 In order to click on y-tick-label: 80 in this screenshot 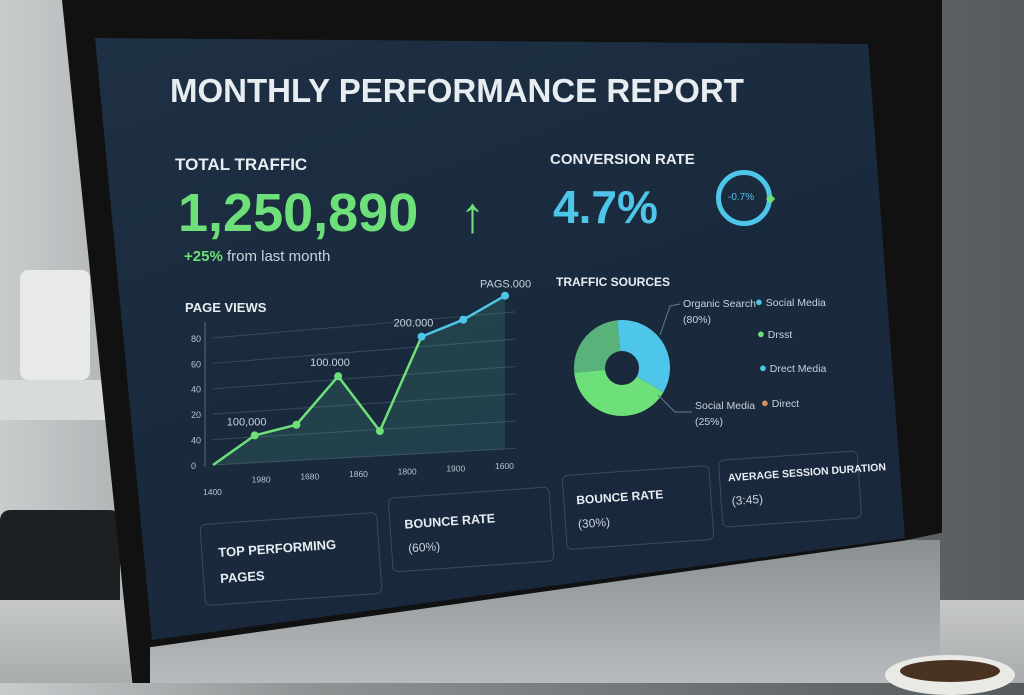, I will do `click(196, 339)`.